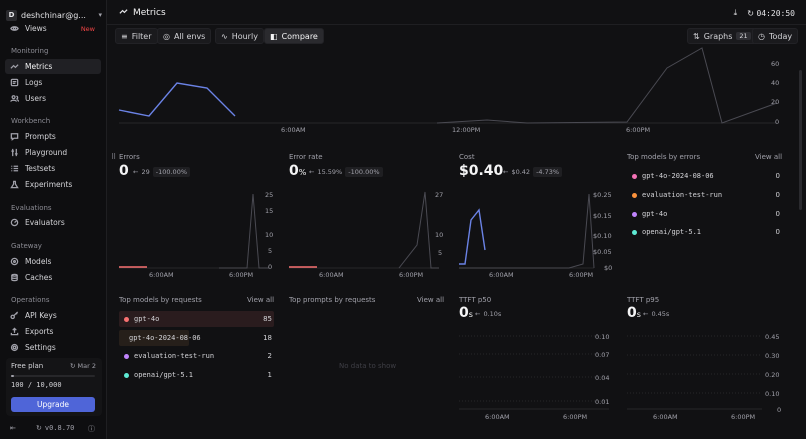 The image size is (806, 439). Describe the element at coordinates (527, 231) in the screenshot. I see `cost-chart` at that location.